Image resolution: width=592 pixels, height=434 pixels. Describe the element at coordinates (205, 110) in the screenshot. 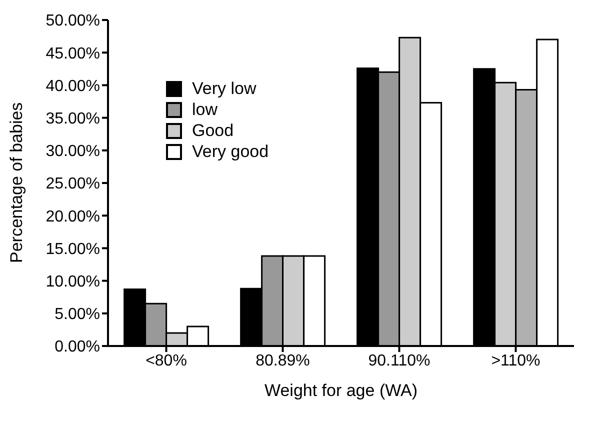

I see `legend-label: low` at that location.